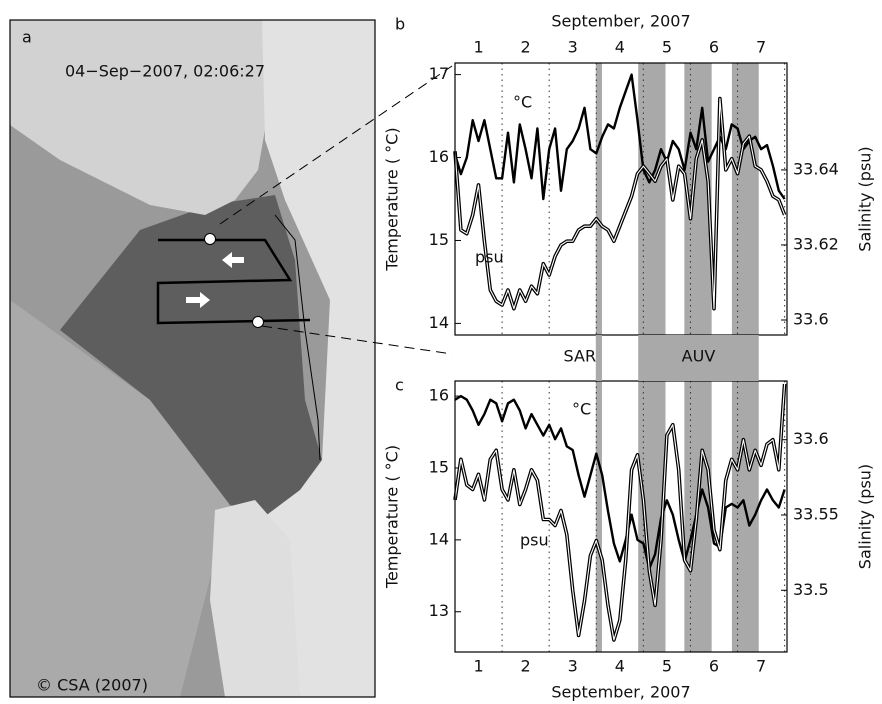 This screenshot has height=704, width=882. I want to click on sea-bright, so click(120, 498).